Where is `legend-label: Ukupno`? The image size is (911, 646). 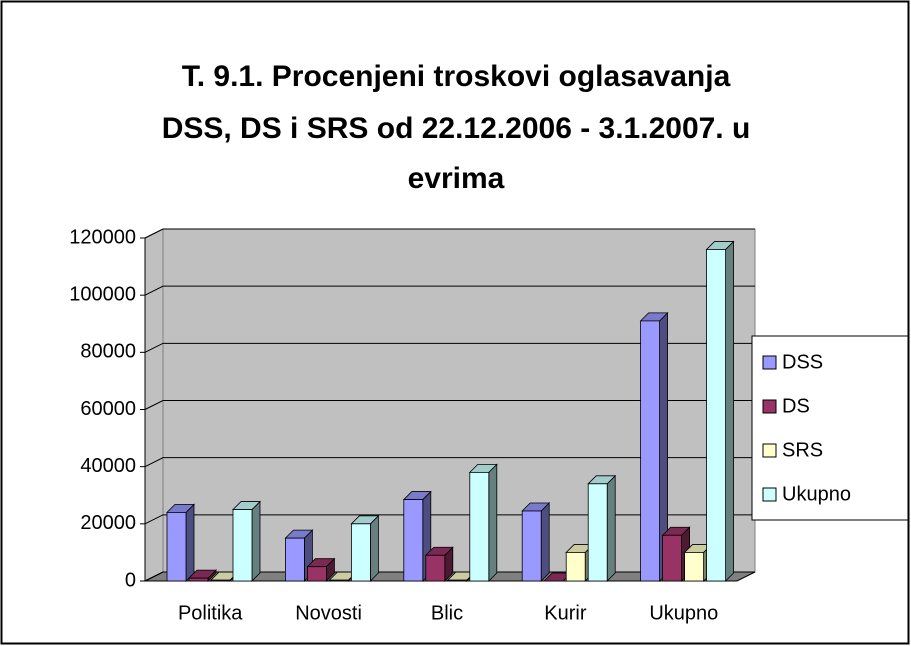
legend-label: Ukupno is located at coordinates (816, 494).